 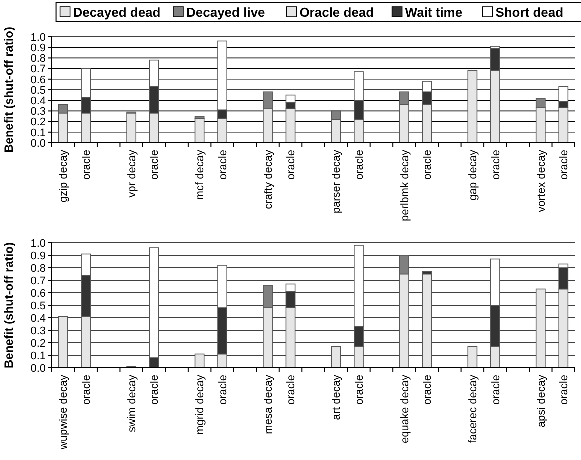 What do you see at coordinates (337, 12) in the screenshot?
I see `legend-label: Oracle dead` at bounding box center [337, 12].